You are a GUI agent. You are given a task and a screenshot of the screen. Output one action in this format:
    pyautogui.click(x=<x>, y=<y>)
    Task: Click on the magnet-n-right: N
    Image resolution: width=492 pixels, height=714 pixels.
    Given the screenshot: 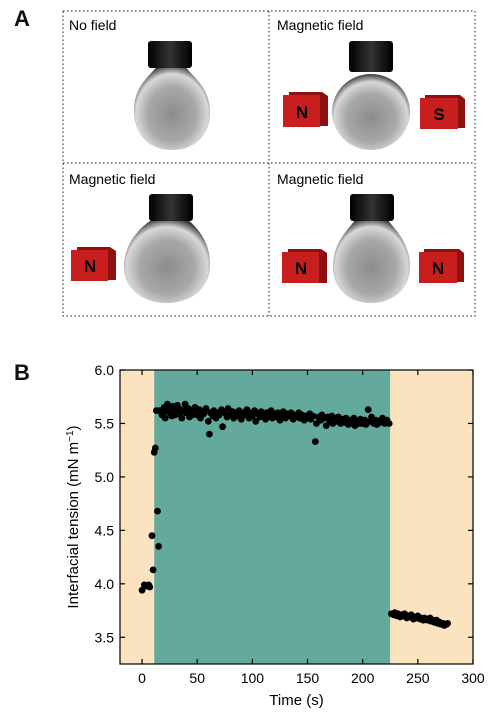 What is the action you would take?
    pyautogui.click(x=441, y=266)
    